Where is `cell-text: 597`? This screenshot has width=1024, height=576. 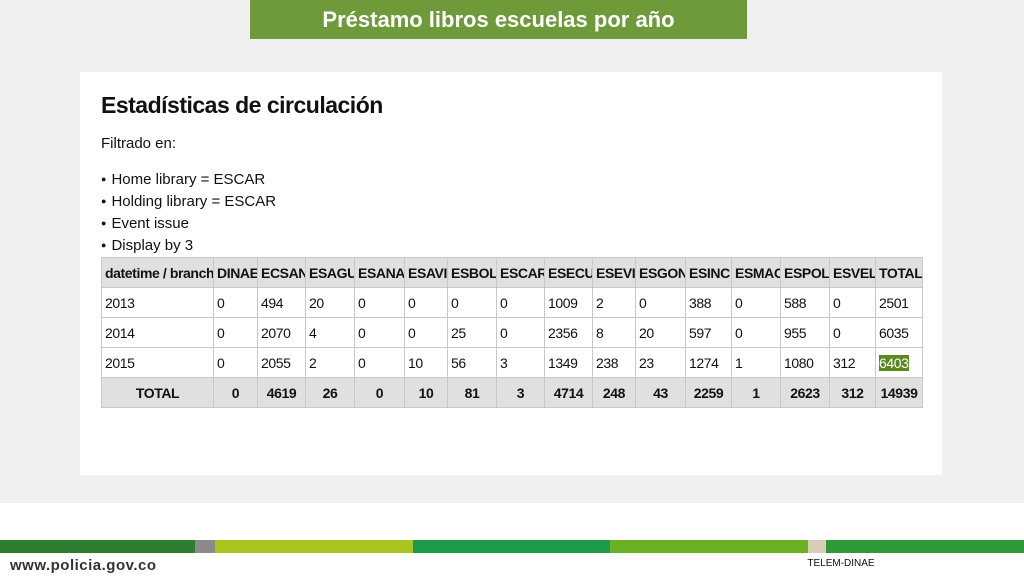
cell-text: 597 is located at coordinates (700, 332).